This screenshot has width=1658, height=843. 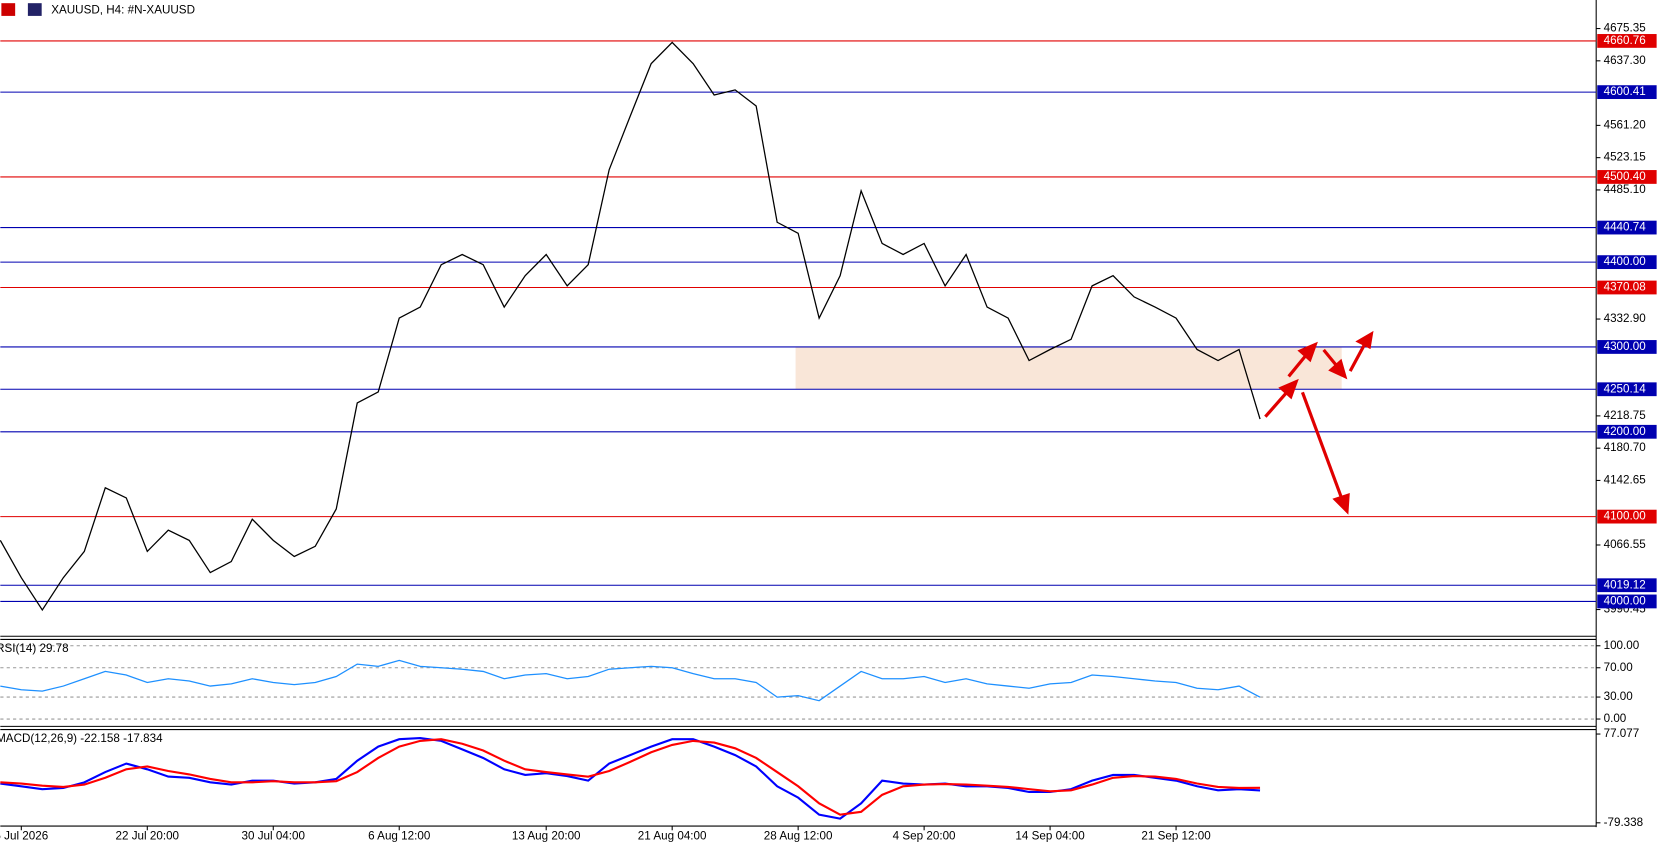 I want to click on level-label: 4370.08, so click(x=1625, y=287).